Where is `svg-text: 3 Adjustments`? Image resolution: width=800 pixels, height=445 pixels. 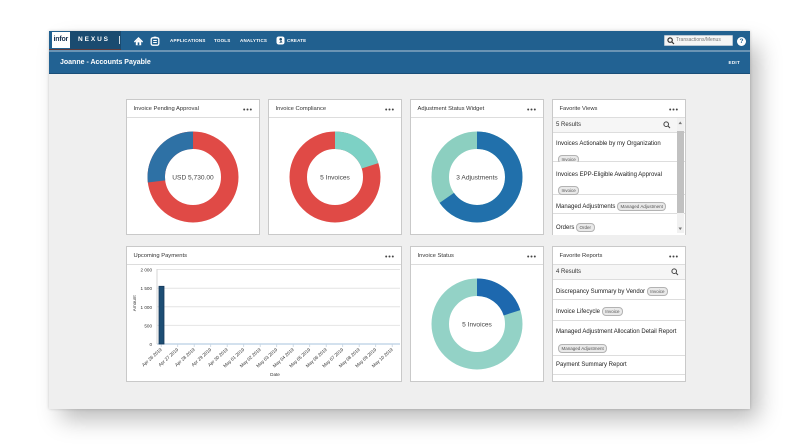 svg-text: 3 Adjustments is located at coordinates (477, 178).